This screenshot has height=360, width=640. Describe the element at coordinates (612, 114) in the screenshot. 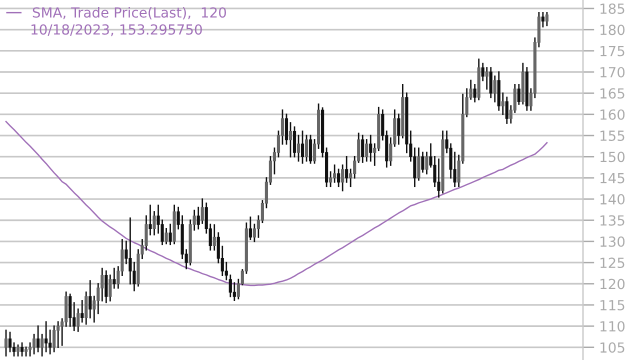

I see `y-tick-label: 160` at that location.